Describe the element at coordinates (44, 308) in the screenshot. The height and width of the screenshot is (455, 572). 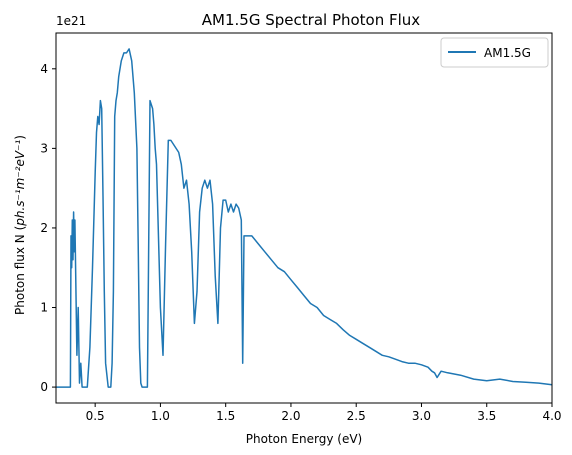
I see `y-tick-label: 1` at that location.